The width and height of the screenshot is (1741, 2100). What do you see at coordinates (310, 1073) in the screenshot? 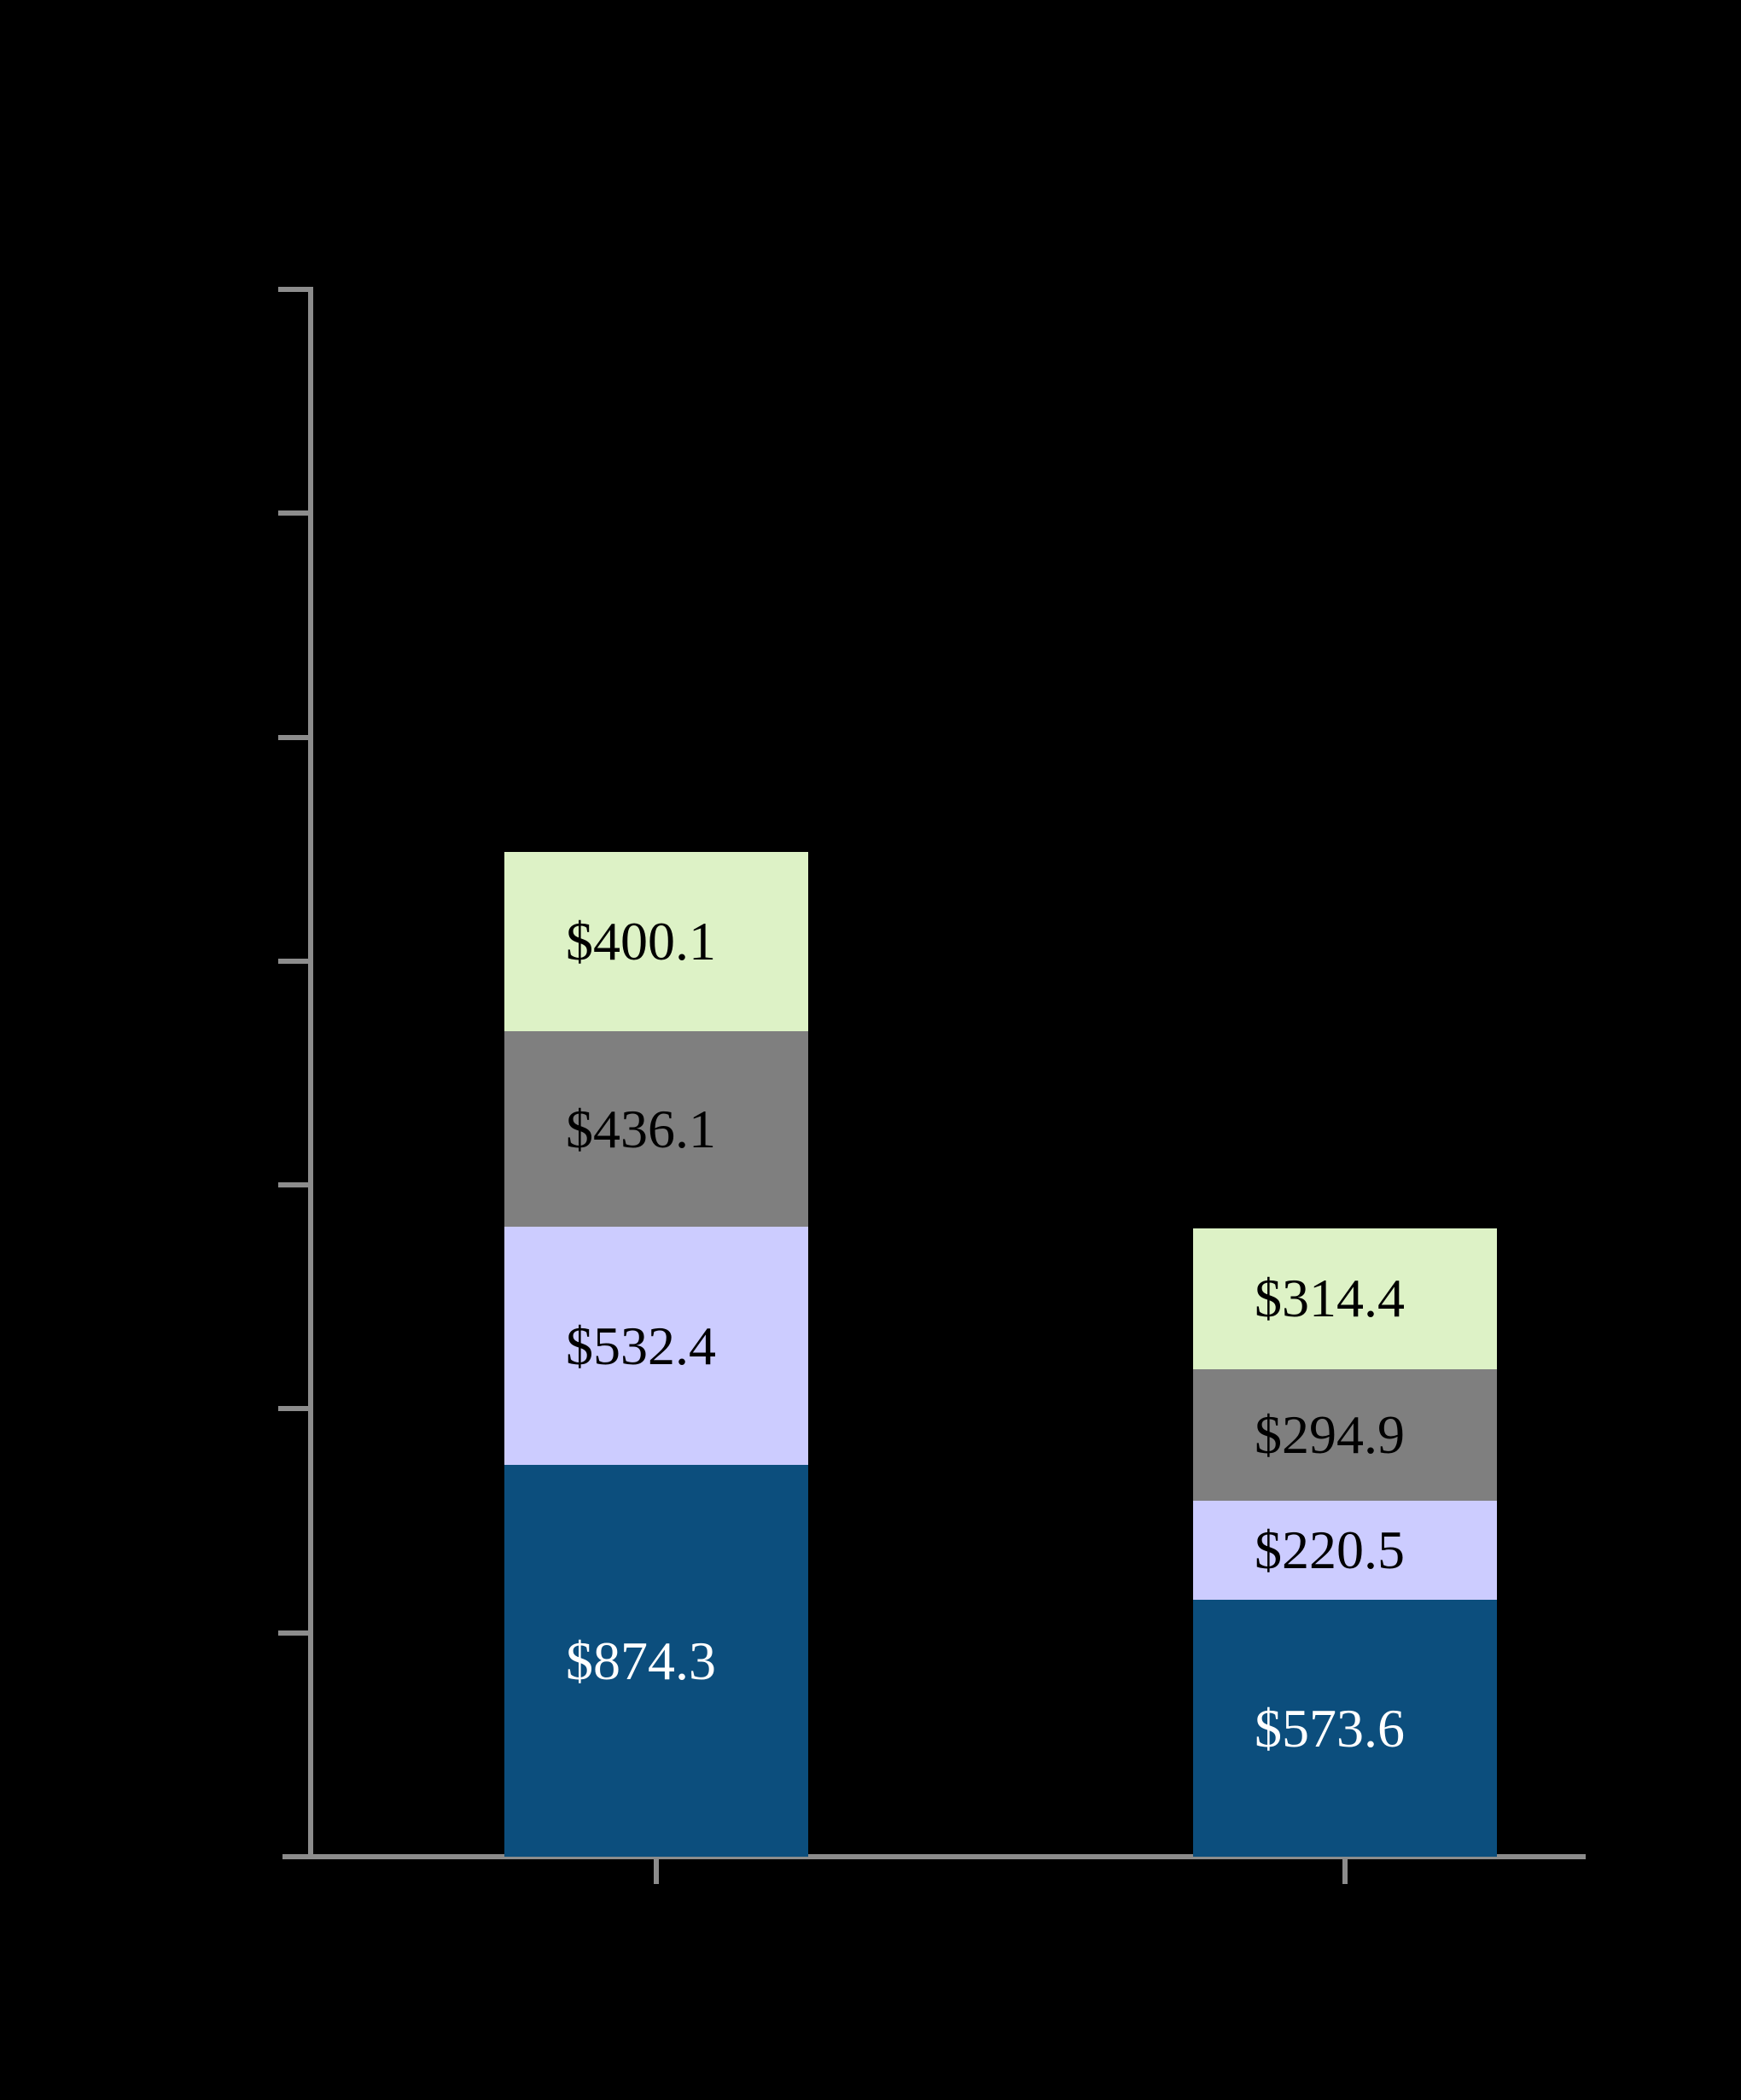
I see `y-axis-line` at bounding box center [310, 1073].